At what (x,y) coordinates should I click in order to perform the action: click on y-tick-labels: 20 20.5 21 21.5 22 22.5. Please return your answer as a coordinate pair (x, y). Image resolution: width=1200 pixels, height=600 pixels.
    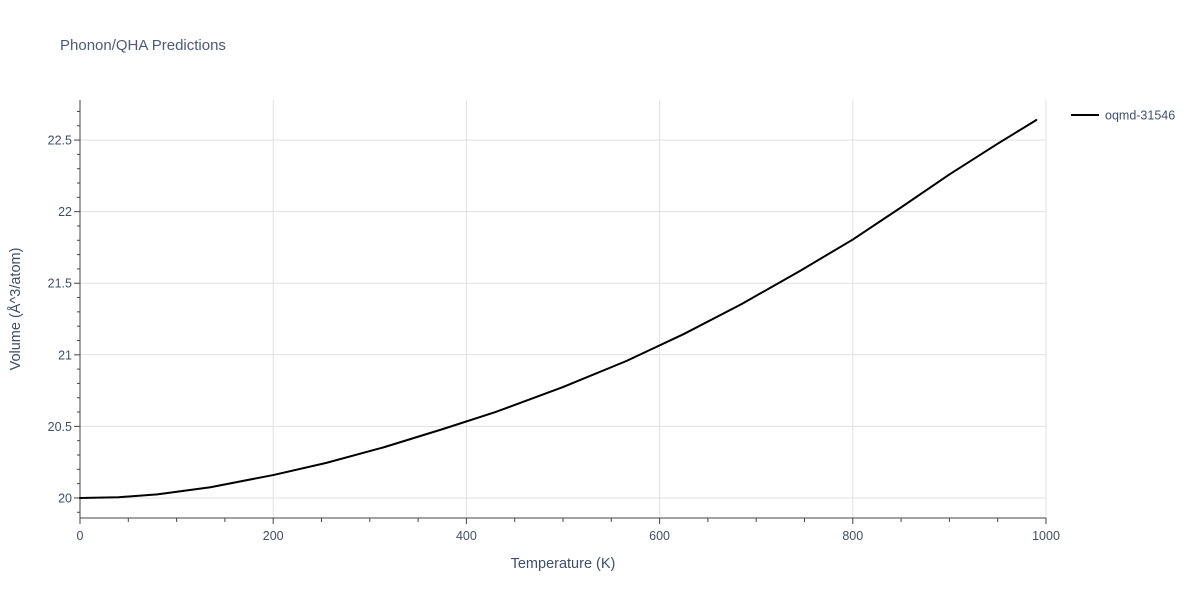
    Looking at the image, I should click on (60, 320).